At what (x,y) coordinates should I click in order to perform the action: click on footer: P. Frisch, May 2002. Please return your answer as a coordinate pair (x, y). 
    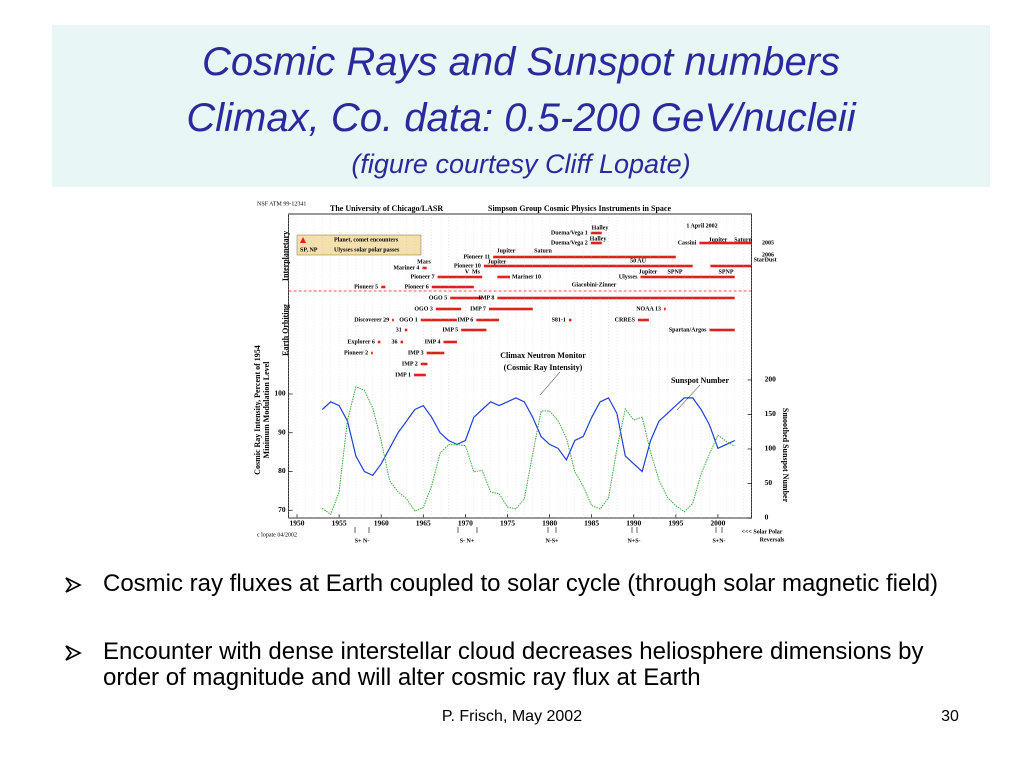
    Looking at the image, I should click on (512, 716).